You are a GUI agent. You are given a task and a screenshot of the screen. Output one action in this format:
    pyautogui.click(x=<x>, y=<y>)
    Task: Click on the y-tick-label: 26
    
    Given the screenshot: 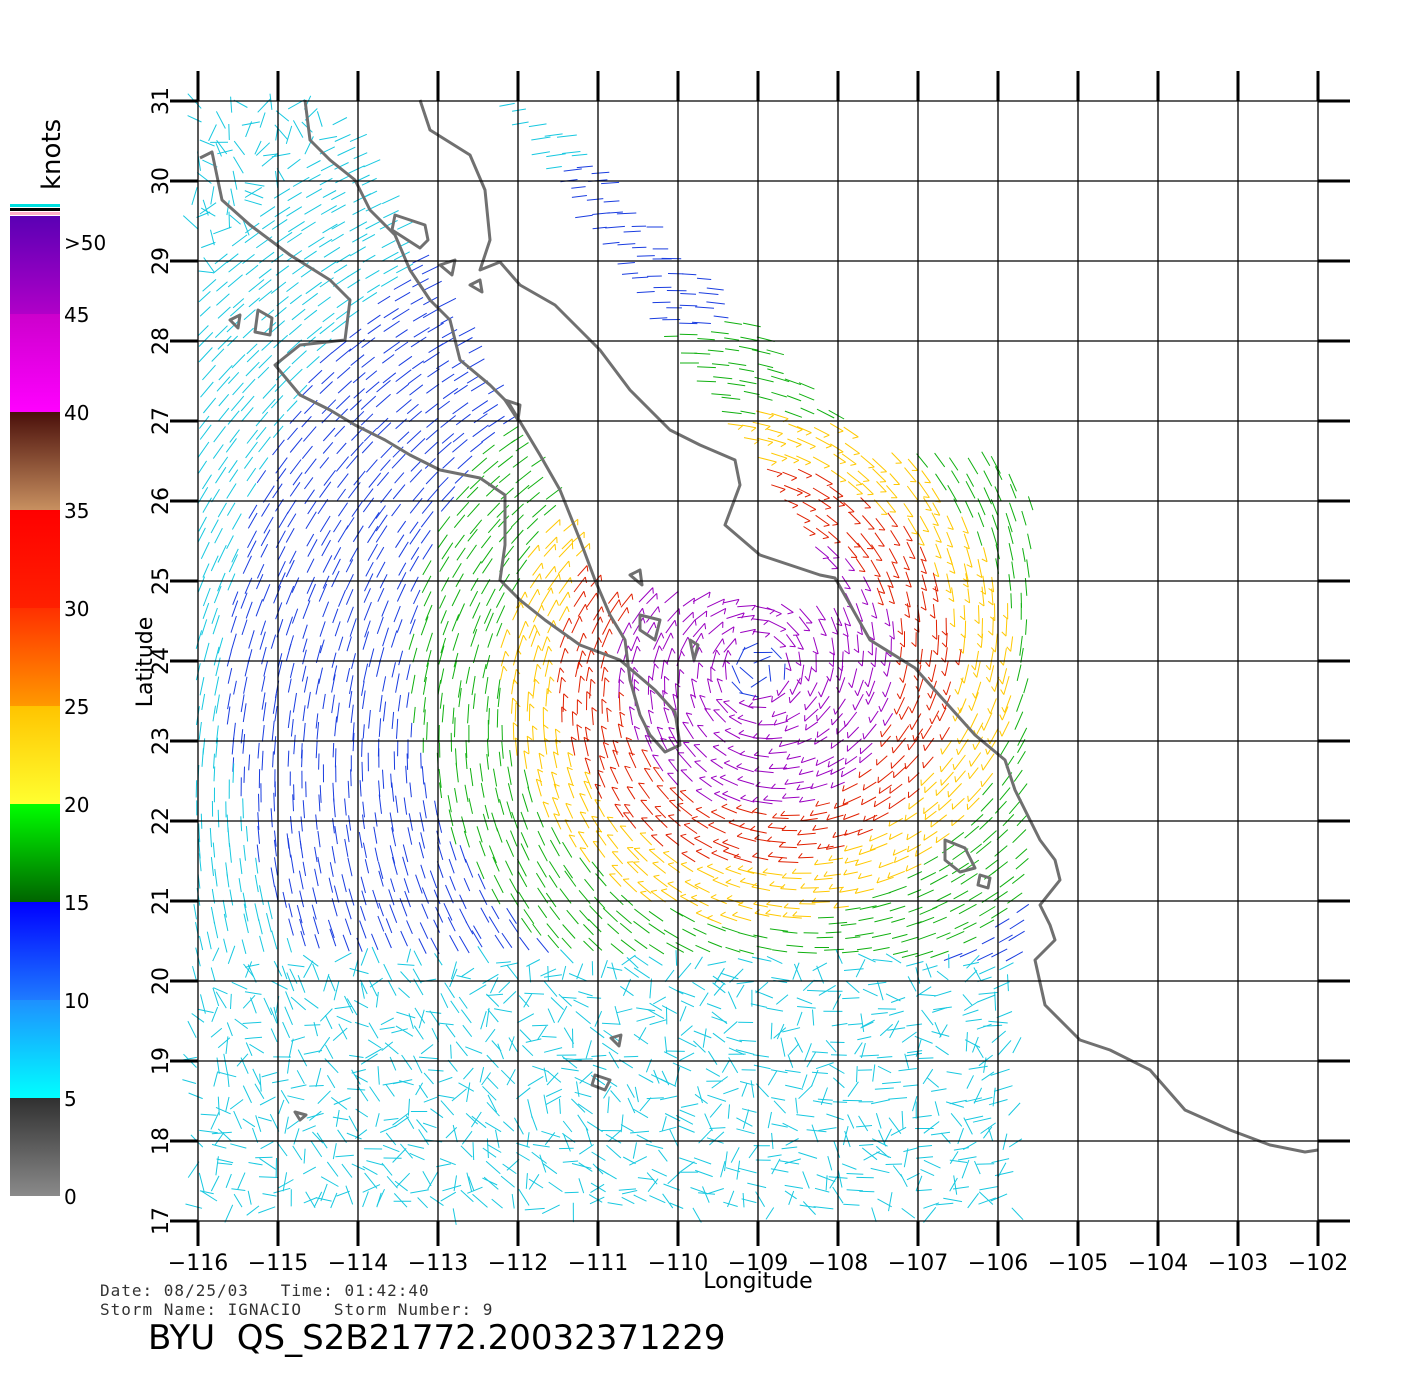 What is the action you would take?
    pyautogui.click(x=161, y=501)
    